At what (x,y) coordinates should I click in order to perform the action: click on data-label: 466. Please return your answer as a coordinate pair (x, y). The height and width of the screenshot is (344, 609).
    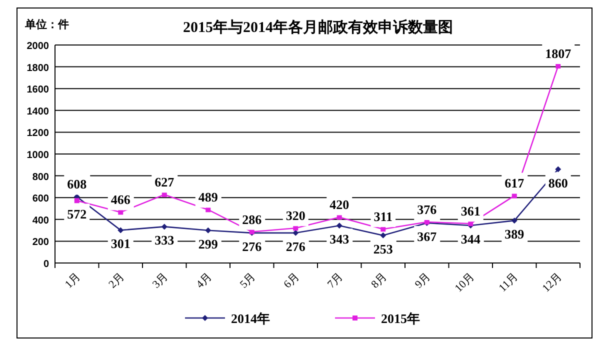
    Looking at the image, I should click on (120, 200).